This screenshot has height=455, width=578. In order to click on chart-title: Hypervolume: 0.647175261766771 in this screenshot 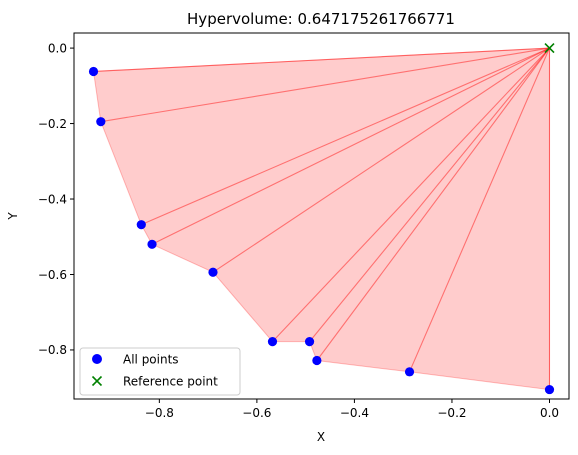, I will do `click(321, 19)`.